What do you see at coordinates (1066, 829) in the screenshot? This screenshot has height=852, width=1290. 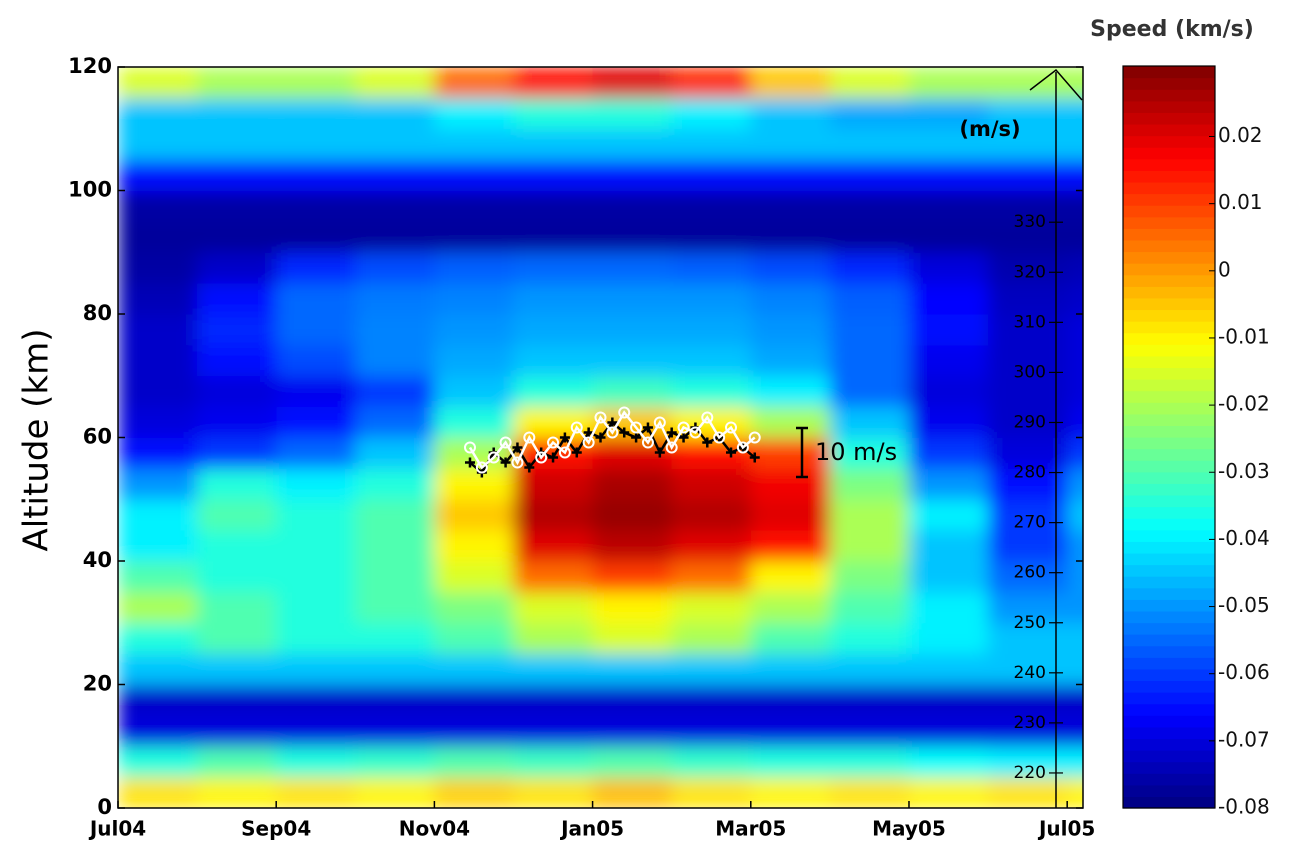 I see `x-tick-label: Jul05` at bounding box center [1066, 829].